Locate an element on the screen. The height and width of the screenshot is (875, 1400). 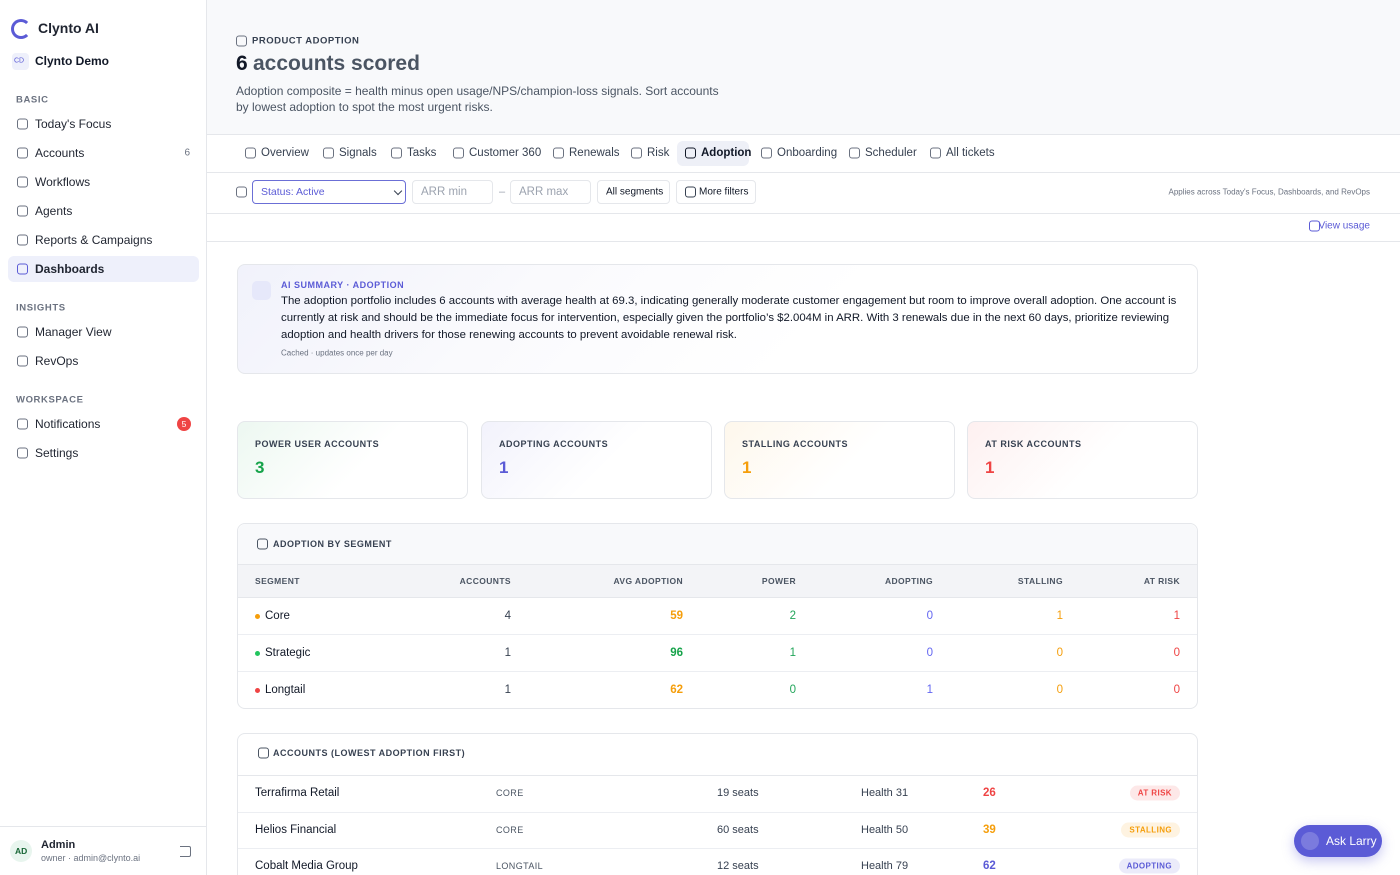
ai-label: AI SUMMARY · ADOPTION is located at coordinates (343, 285).